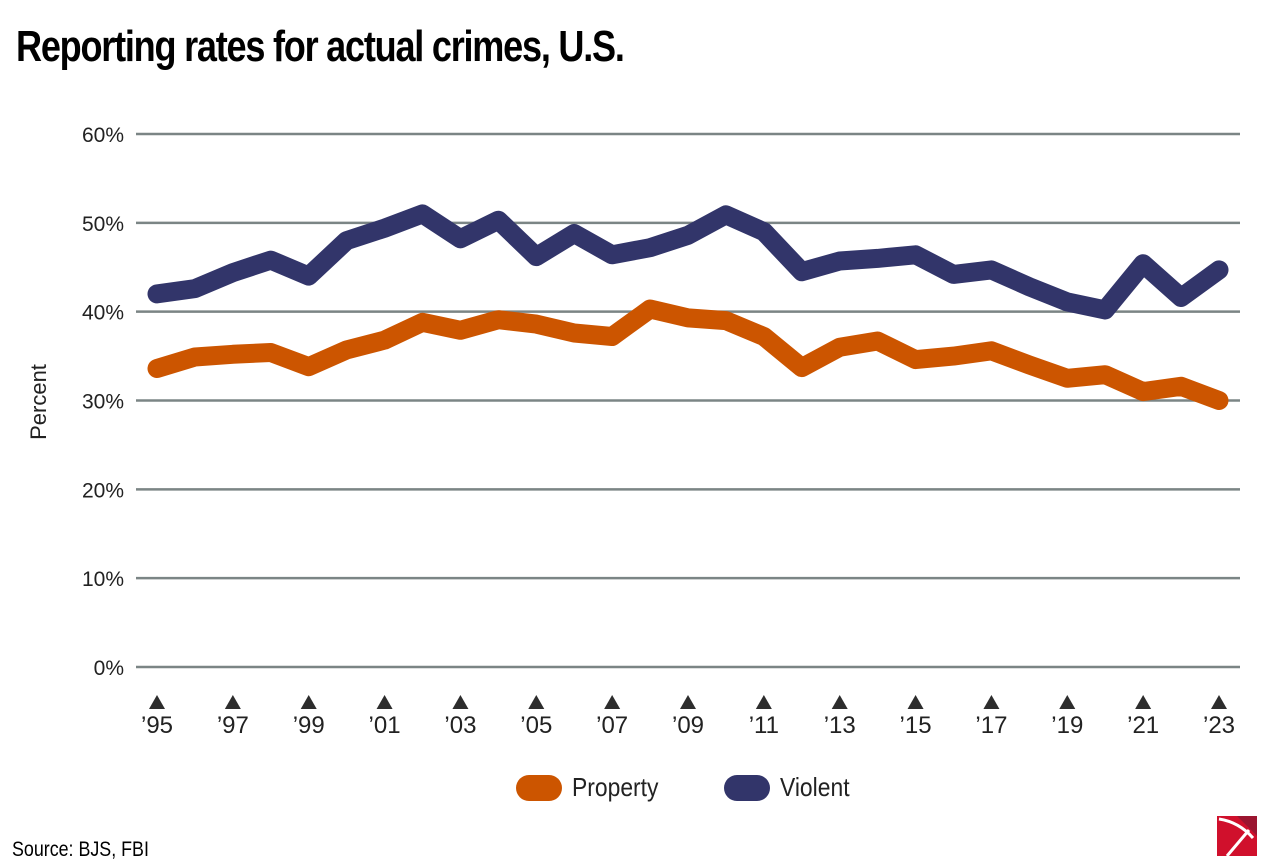 This screenshot has height=866, width=1266. Describe the element at coordinates (38, 402) in the screenshot. I see `y-axis-label: Percent` at that location.